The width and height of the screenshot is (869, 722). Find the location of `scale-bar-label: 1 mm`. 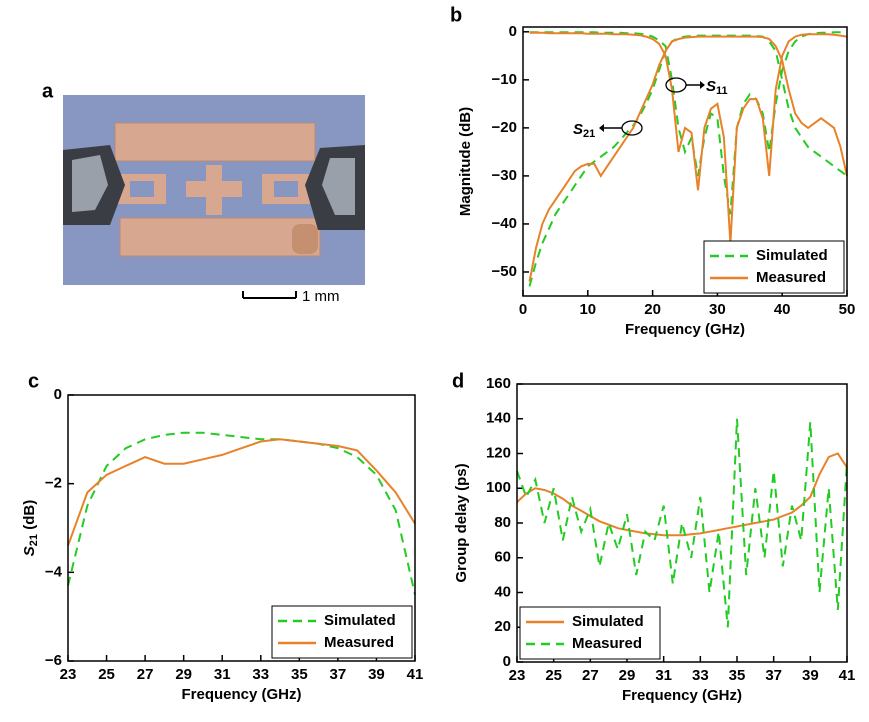

scale-bar-label: 1 mm is located at coordinates (321, 296).